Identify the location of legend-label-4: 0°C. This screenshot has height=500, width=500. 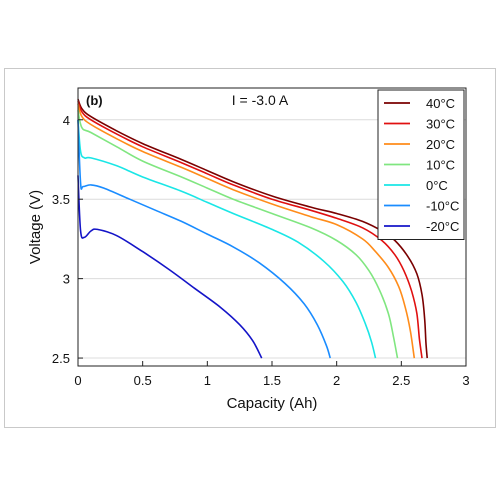
(437, 185).